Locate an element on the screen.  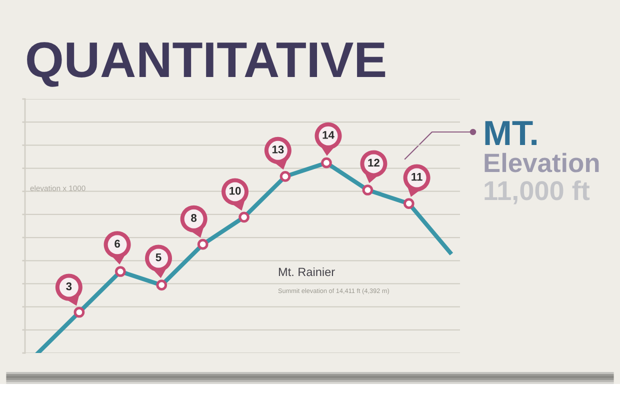
chart-title: QUANTITATIVE is located at coordinates (206, 64).